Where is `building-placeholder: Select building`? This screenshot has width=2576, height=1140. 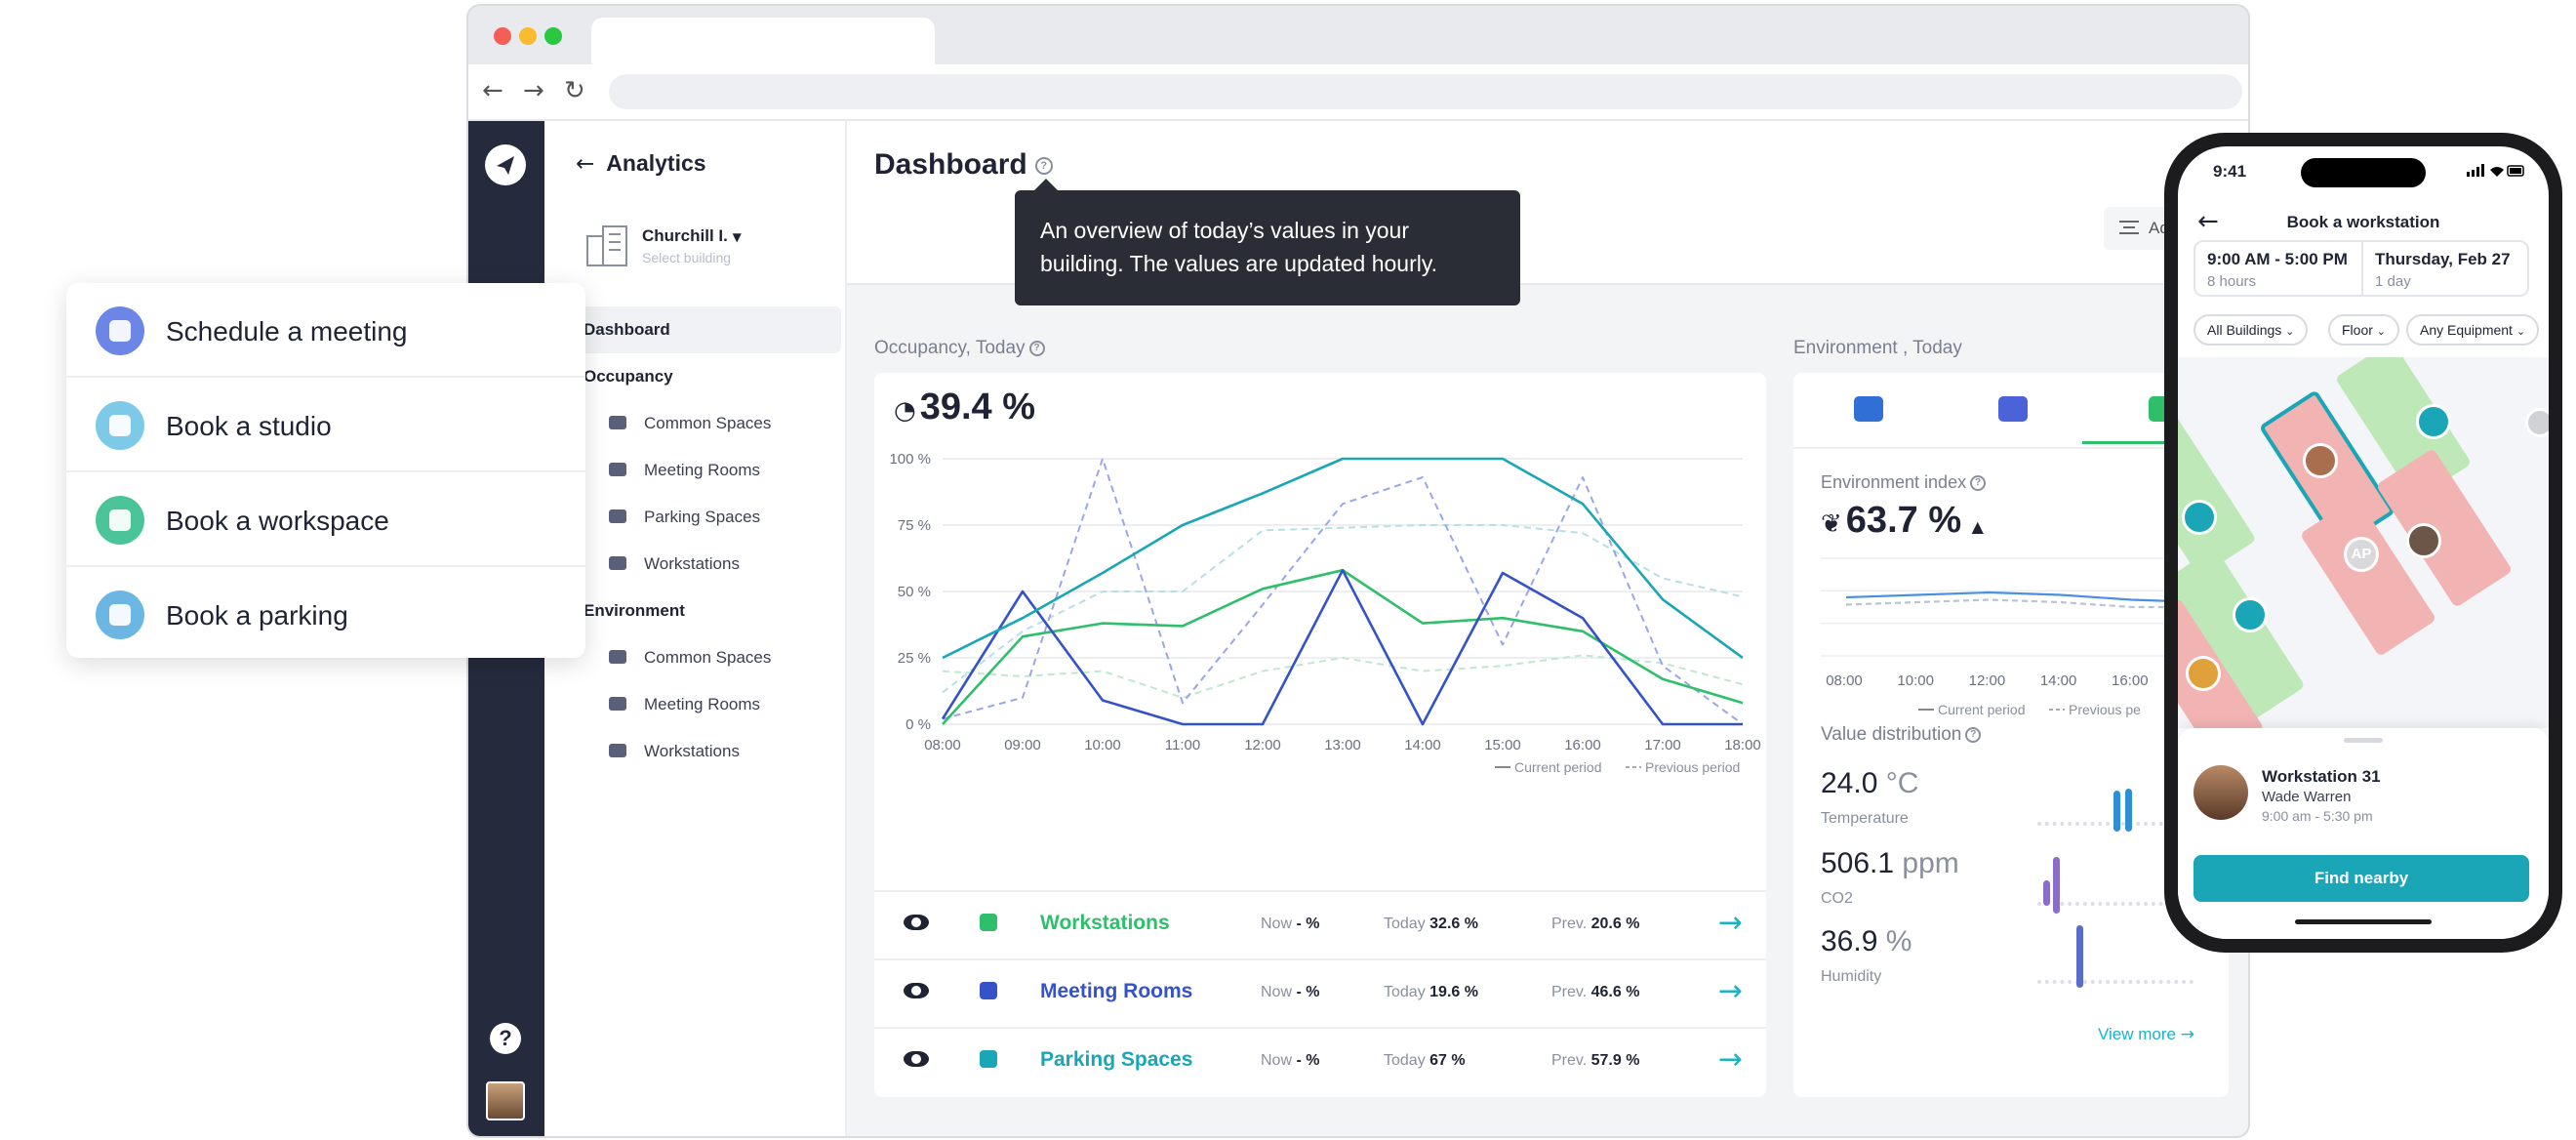 building-placeholder: Select building is located at coordinates (687, 257).